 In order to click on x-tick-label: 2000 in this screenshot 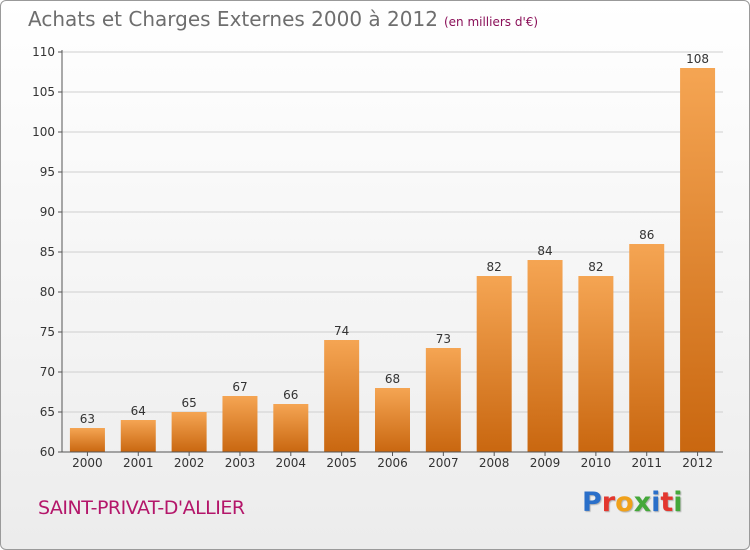, I will do `click(87, 463)`.